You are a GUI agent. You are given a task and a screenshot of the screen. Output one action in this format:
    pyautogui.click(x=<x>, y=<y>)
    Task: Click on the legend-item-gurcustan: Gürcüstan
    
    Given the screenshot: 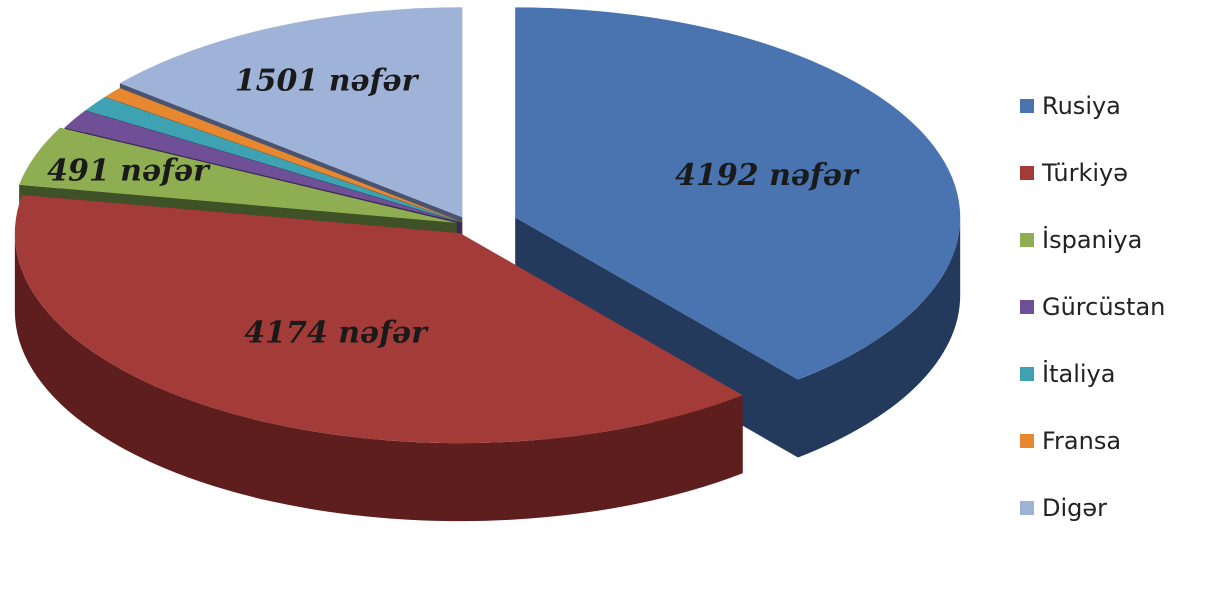 What is the action you would take?
    pyautogui.click(x=1110, y=306)
    